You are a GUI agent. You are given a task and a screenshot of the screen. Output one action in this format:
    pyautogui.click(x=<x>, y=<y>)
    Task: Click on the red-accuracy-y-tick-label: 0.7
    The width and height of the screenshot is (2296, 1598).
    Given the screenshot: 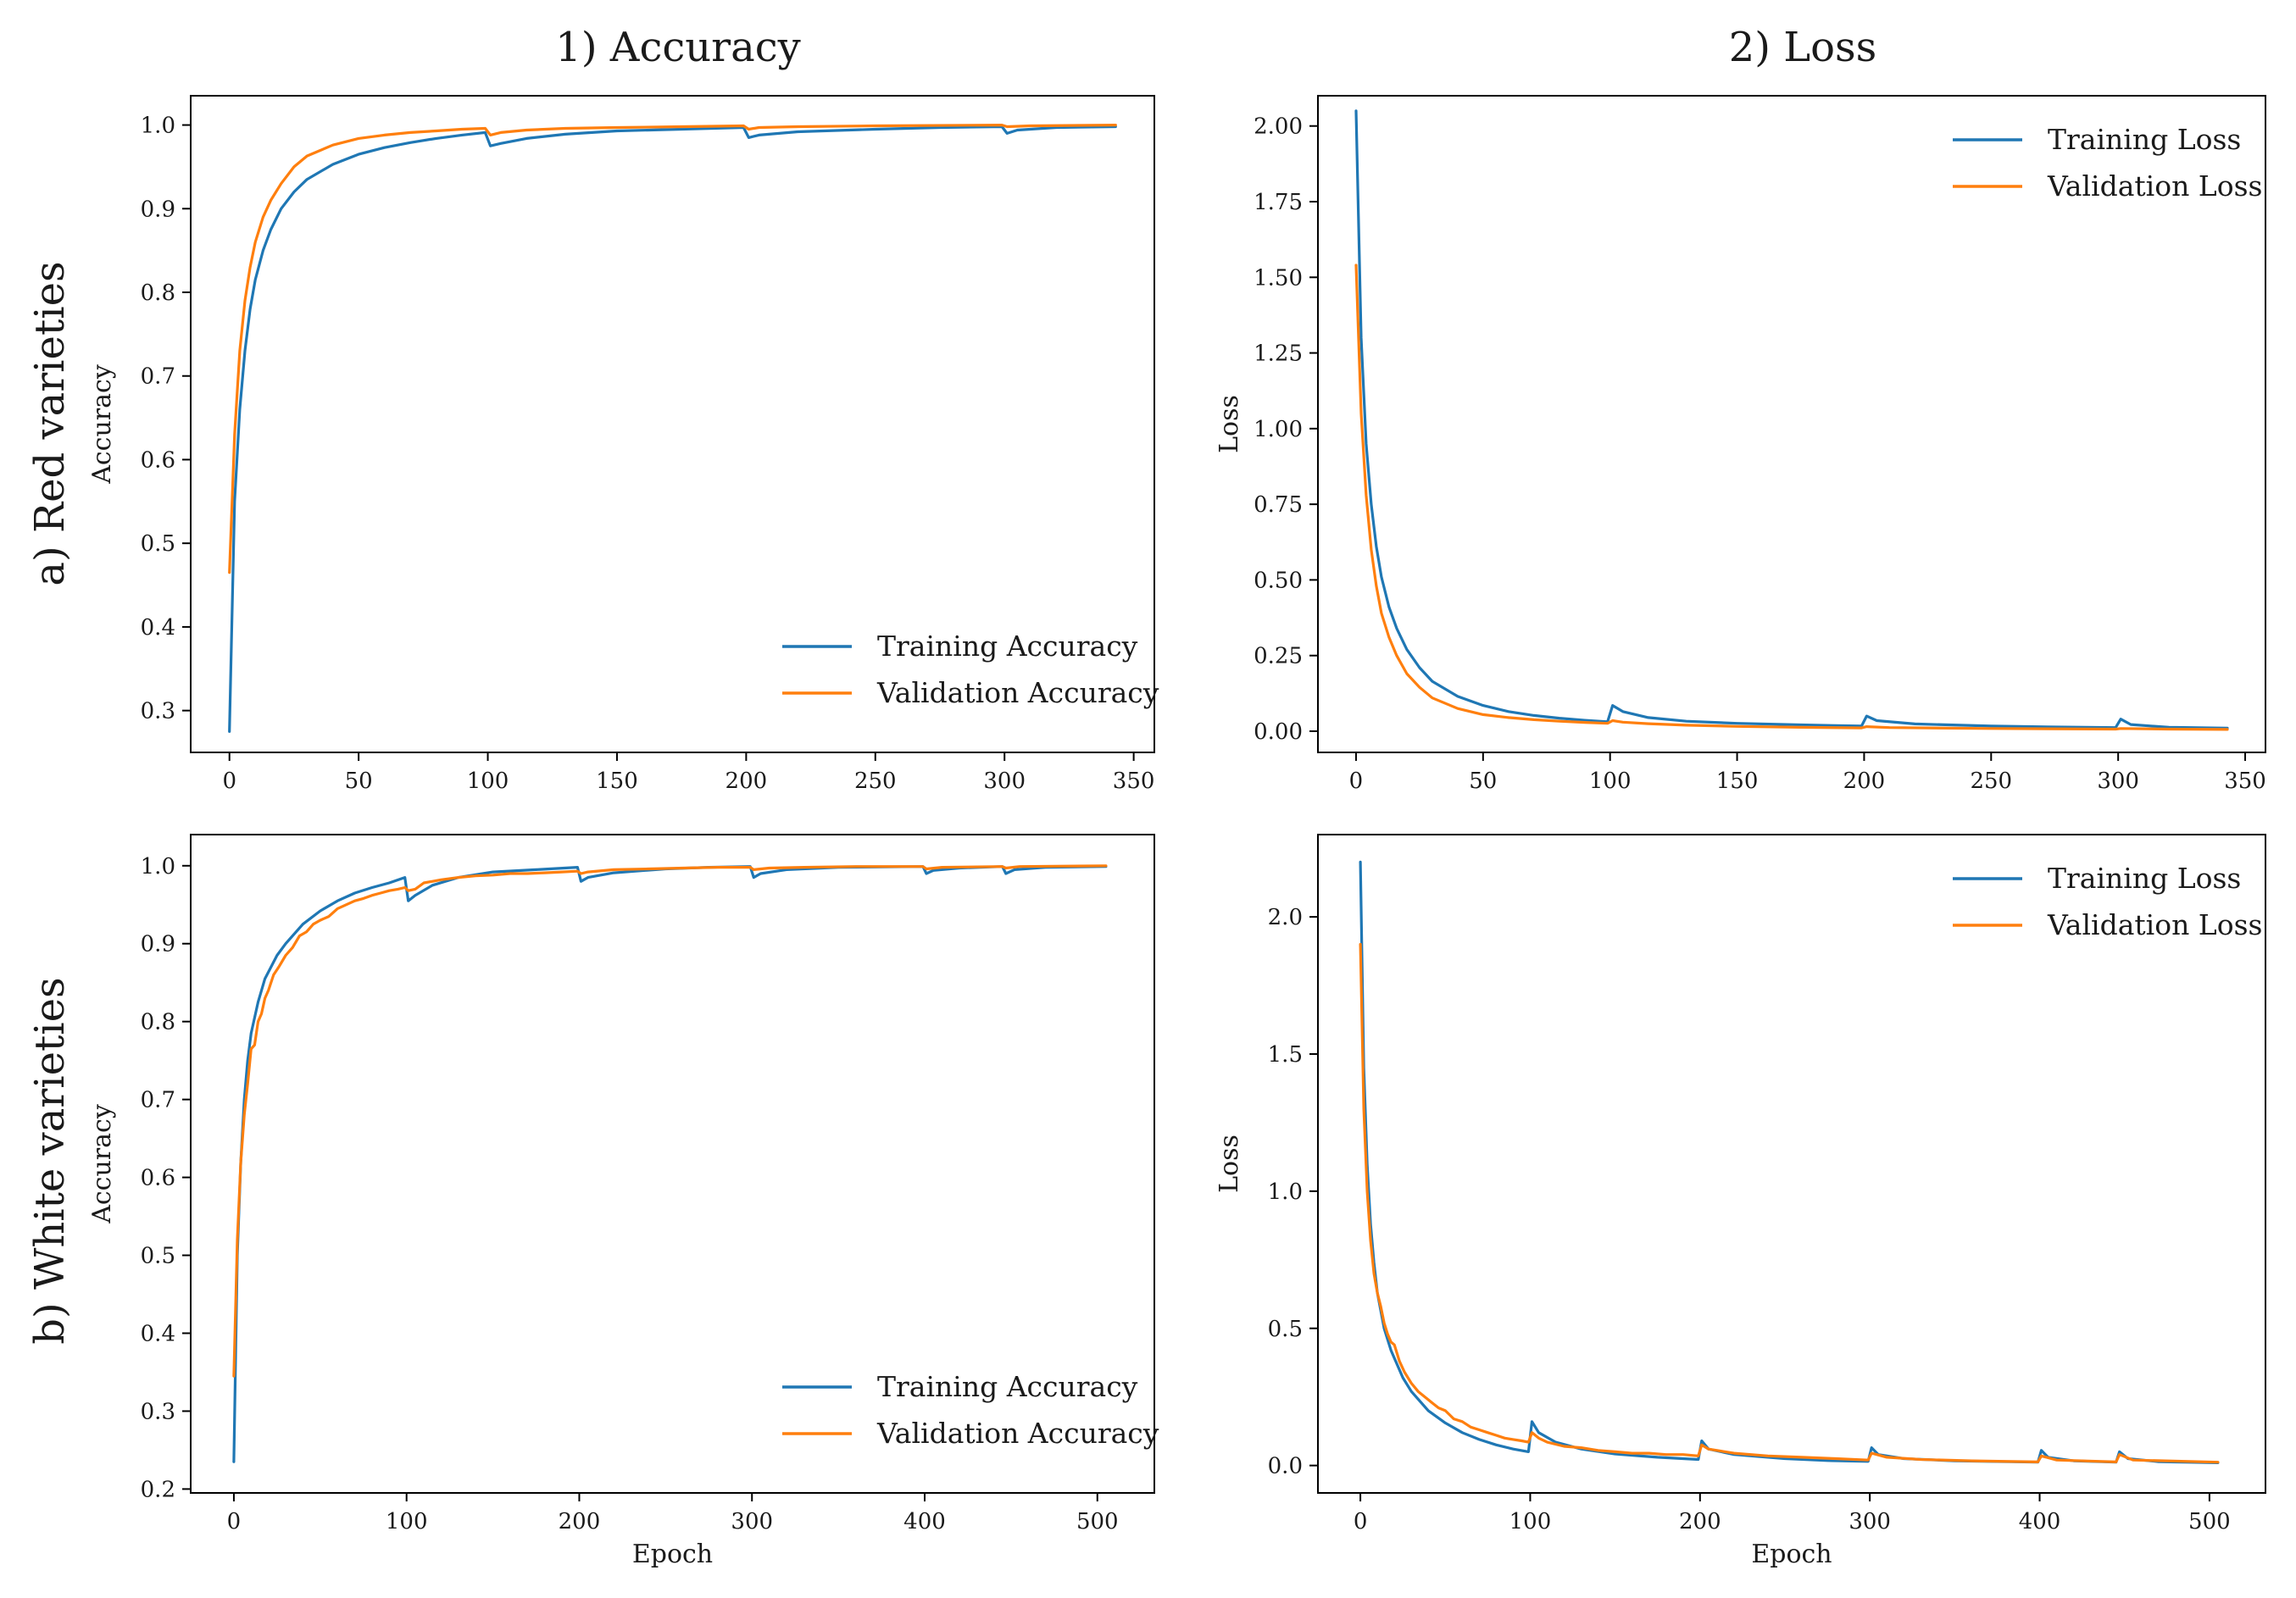 What is the action you would take?
    pyautogui.click(x=158, y=377)
    